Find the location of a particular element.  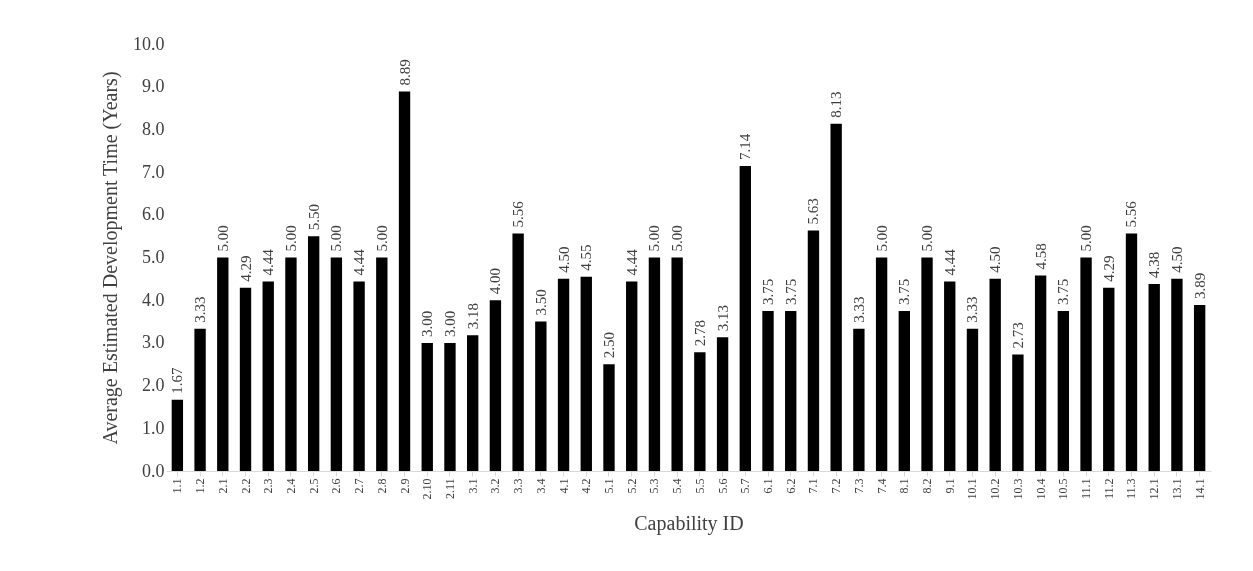

x-tick-label: 3.4 is located at coordinates (540, 486).